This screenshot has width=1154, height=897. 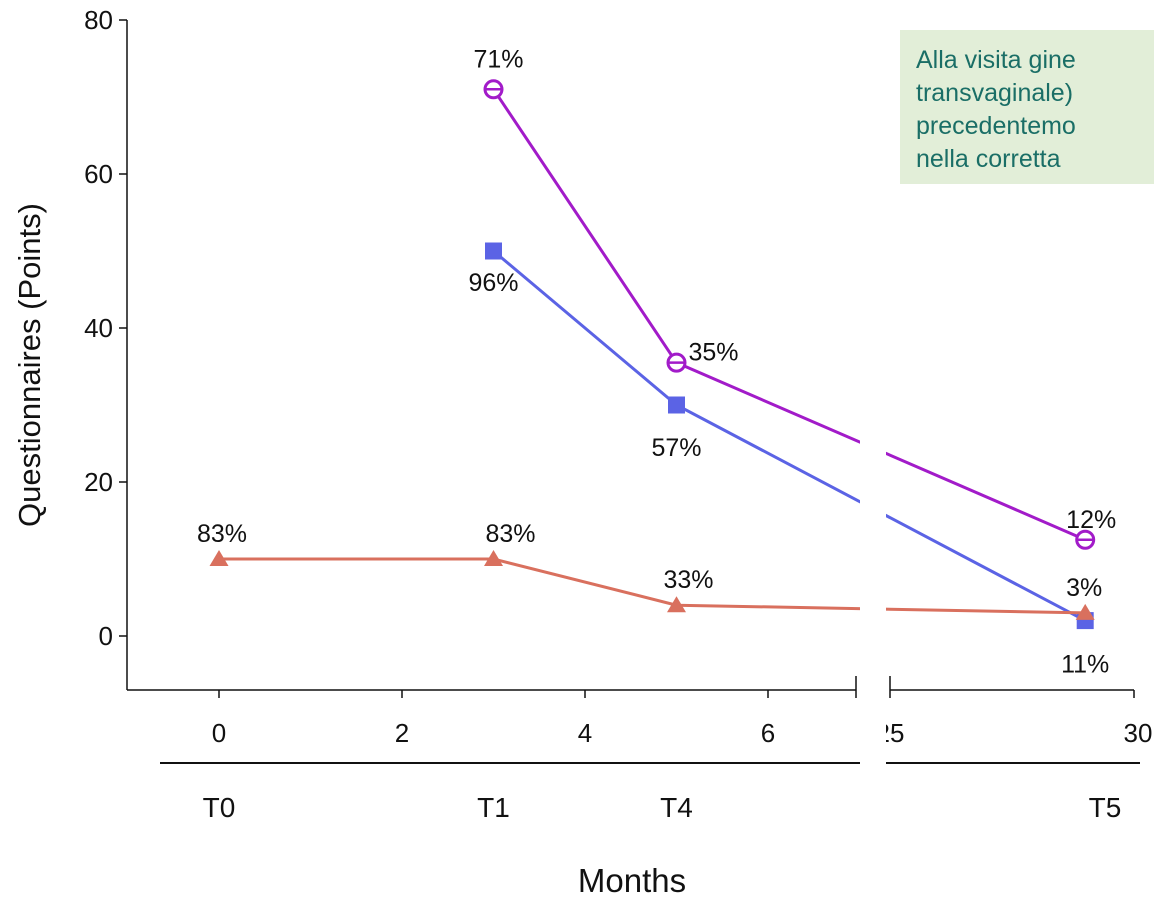 I want to click on note-line: nella corretta, so click(x=988, y=159).